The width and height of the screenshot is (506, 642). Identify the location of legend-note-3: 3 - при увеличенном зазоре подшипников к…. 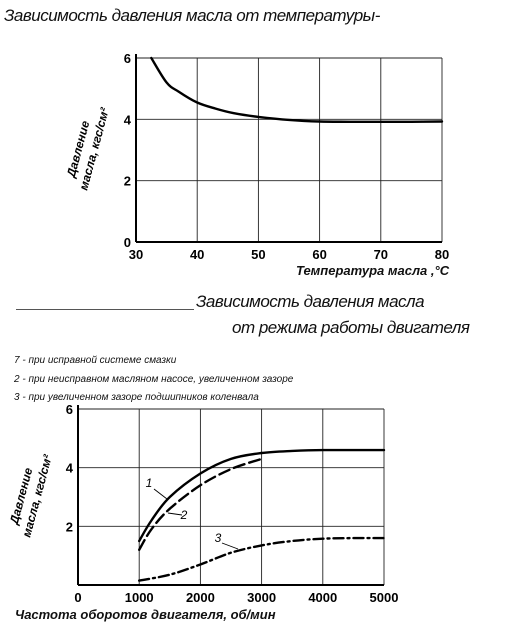
(136, 397).